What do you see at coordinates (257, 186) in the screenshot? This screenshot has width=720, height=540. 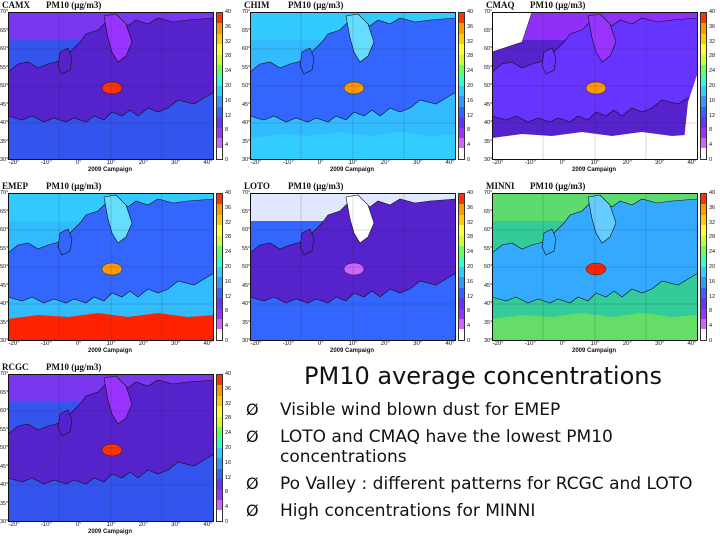 I see `model-name: LOTO` at bounding box center [257, 186].